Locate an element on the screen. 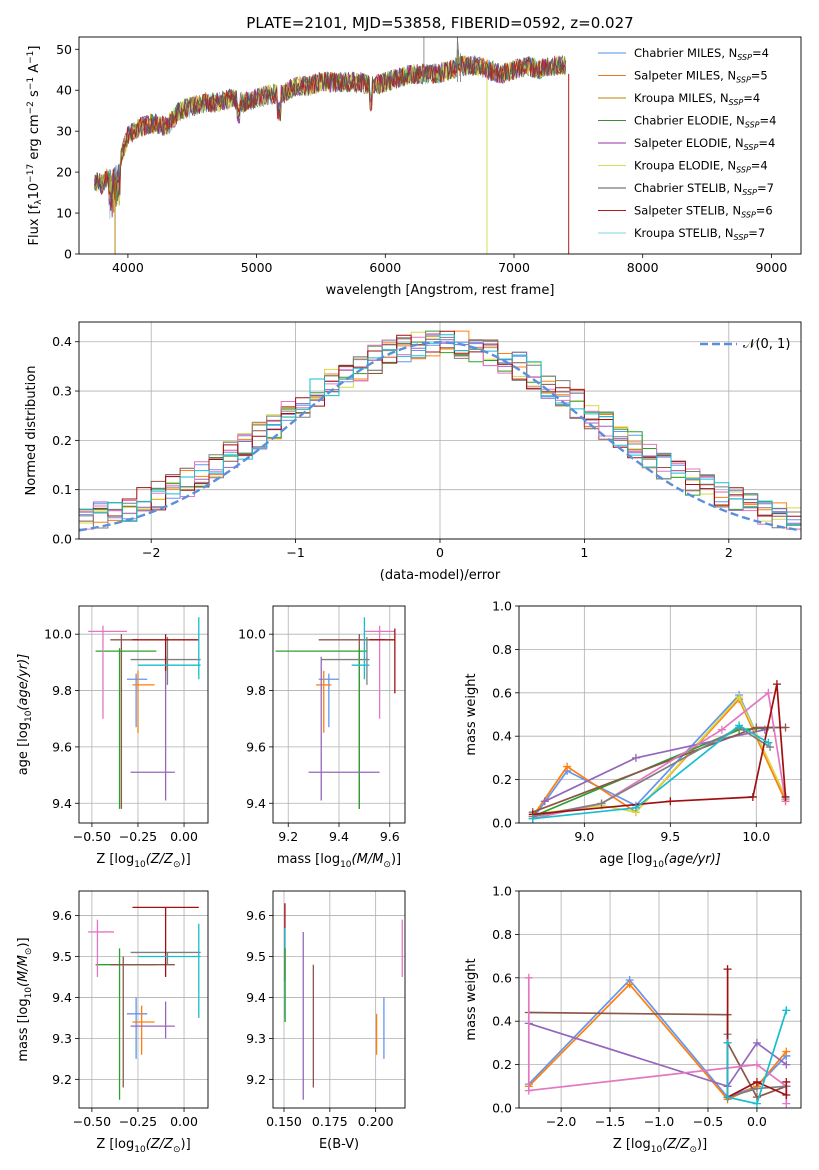  y-tick-label: 0.1 is located at coordinates (62, 489).